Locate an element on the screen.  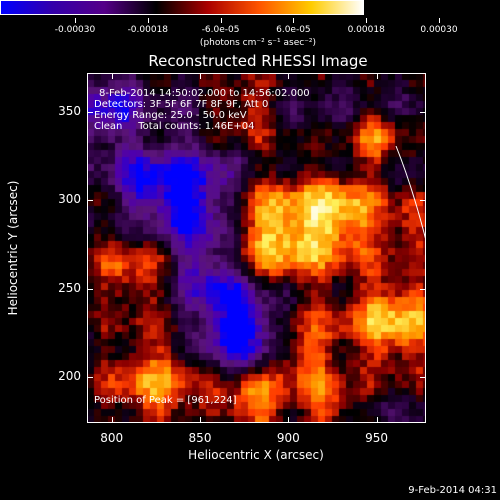
y-axis-label: Heliocentric Y (arcsec) is located at coordinates (13, 248).